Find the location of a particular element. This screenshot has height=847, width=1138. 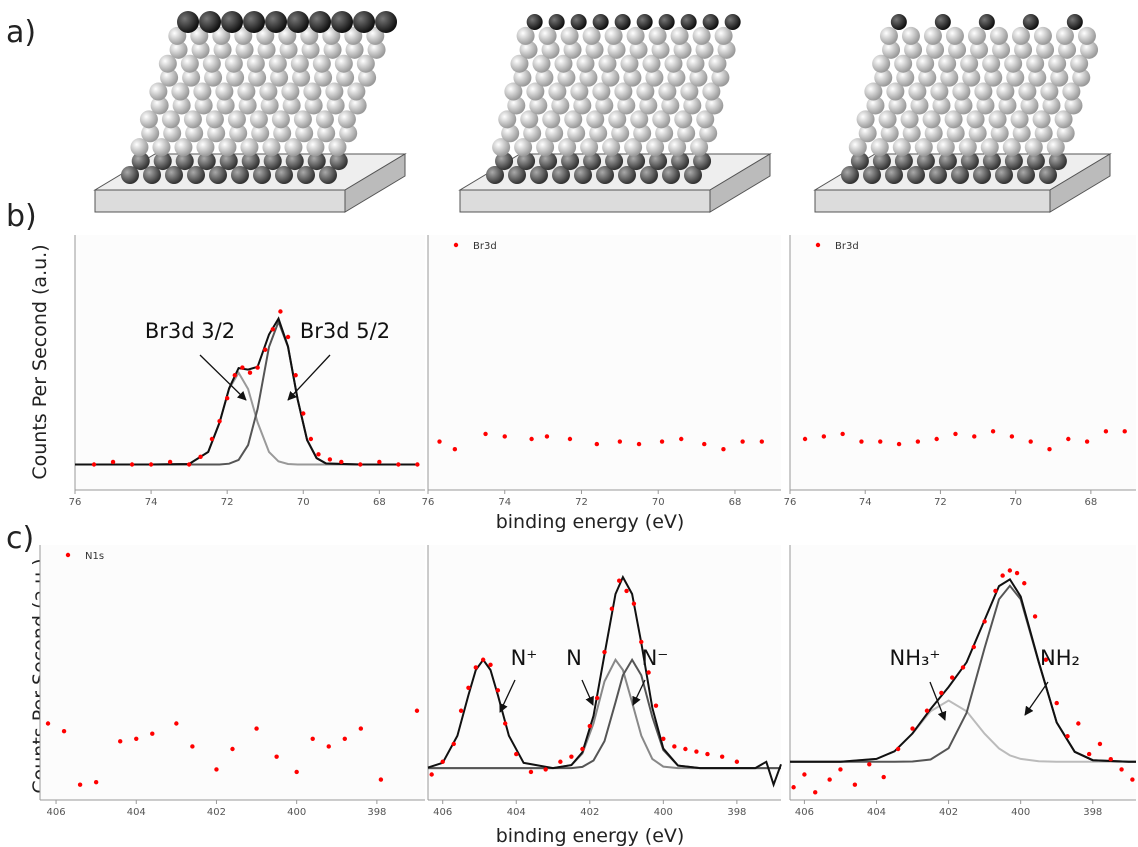

x-tick-label: 72 is located at coordinates (227, 502).